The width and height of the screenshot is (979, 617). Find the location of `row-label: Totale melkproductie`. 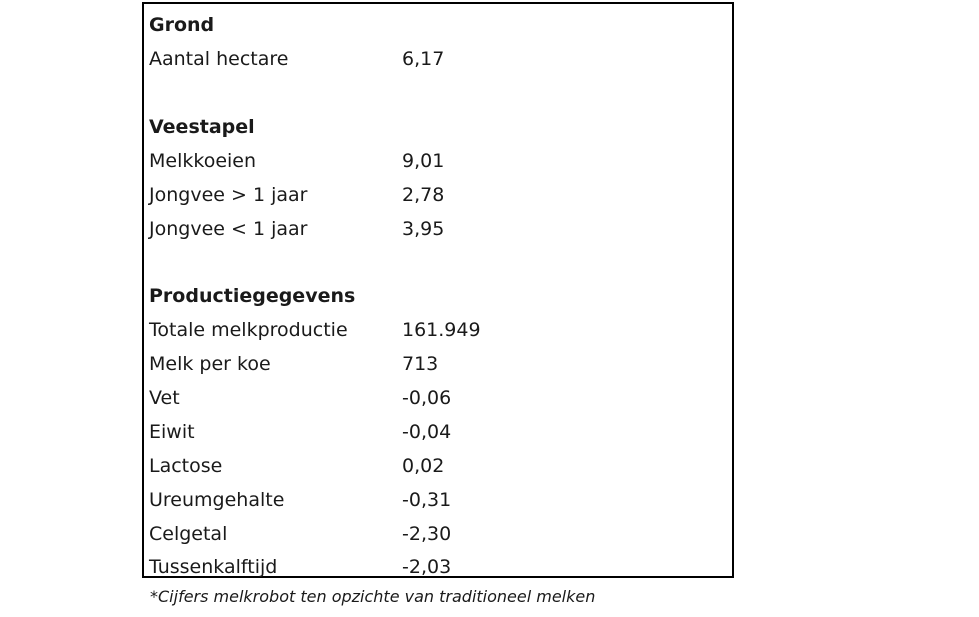

row-label: Totale melkproductie is located at coordinates (248, 330).